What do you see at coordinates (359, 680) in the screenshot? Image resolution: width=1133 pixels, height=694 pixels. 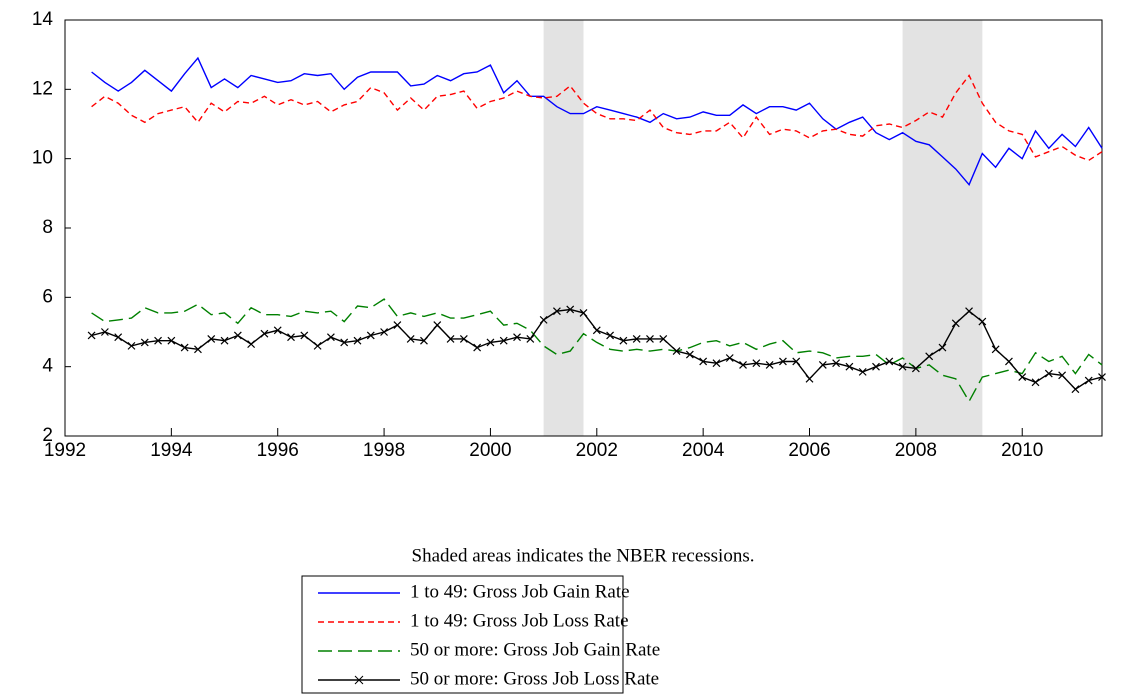 I see `legend-marker` at bounding box center [359, 680].